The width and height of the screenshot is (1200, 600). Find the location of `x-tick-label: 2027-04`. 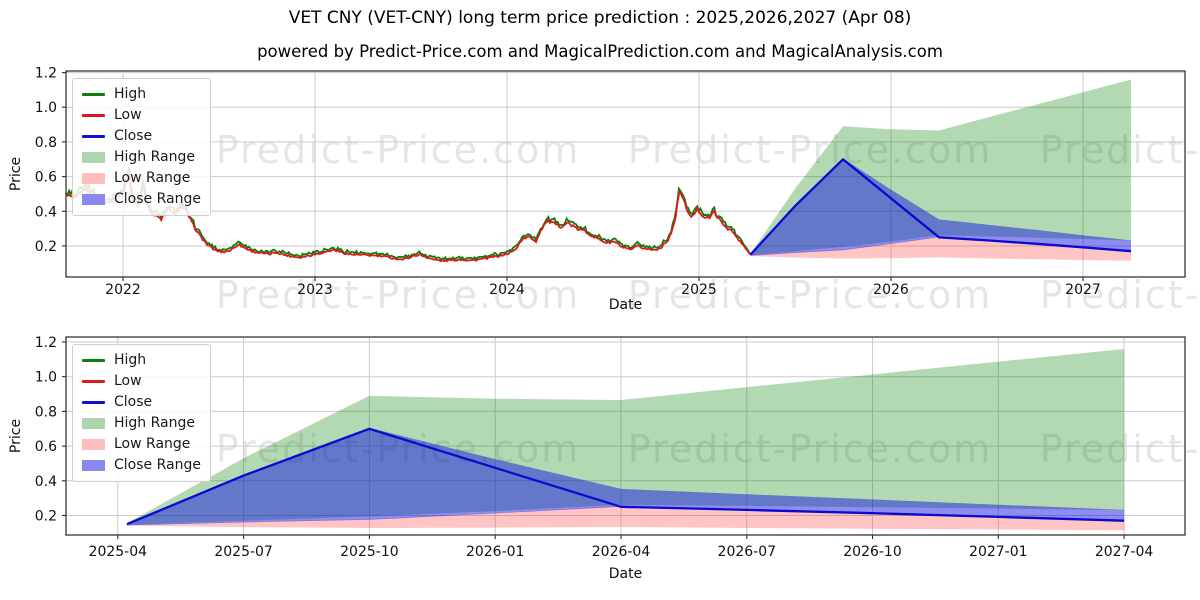

x-tick-label: 2027-04 is located at coordinates (1124, 552).